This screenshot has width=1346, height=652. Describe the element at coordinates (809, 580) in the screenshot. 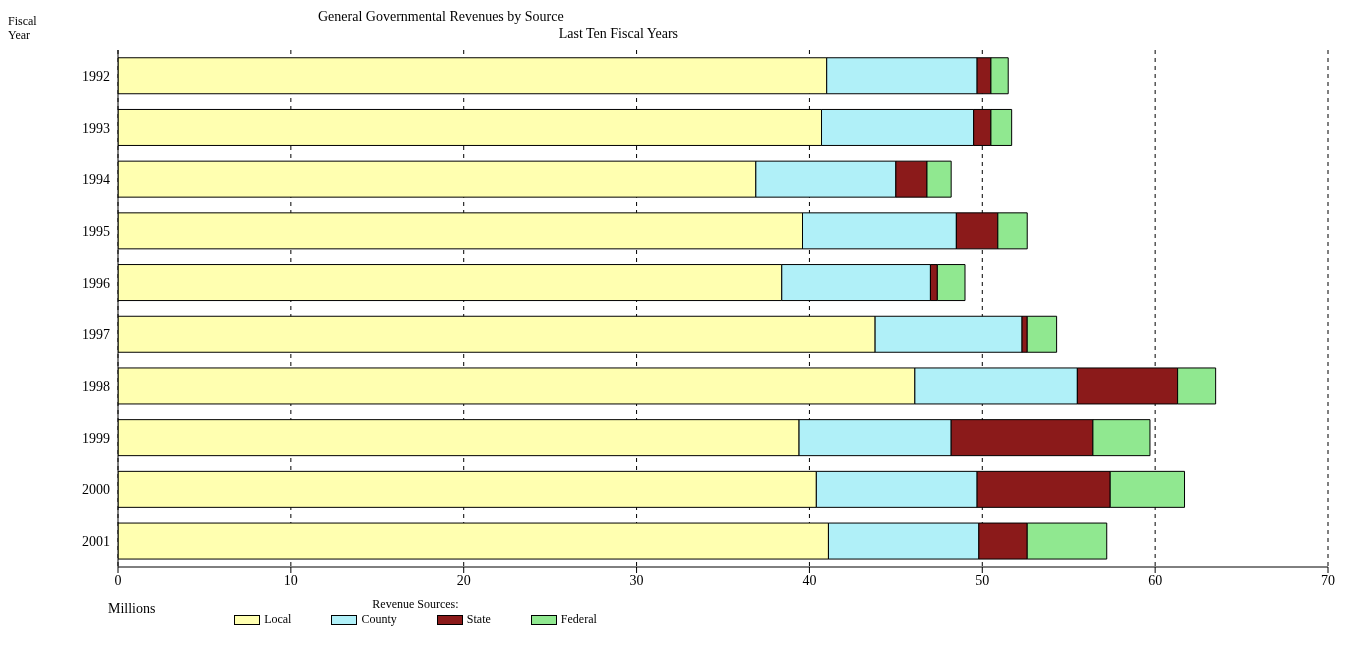

I see `x-tick-label: 40` at that location.